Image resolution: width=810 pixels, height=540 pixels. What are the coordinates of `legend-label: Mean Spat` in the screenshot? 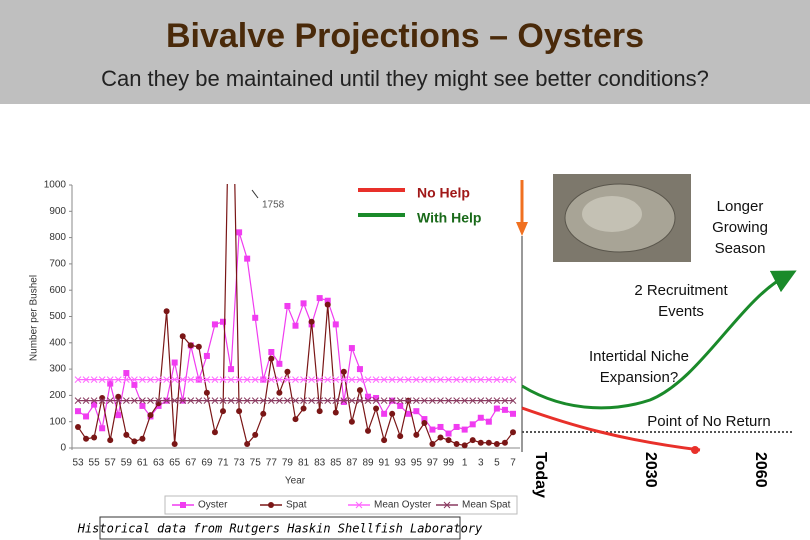 It's located at (486, 505).